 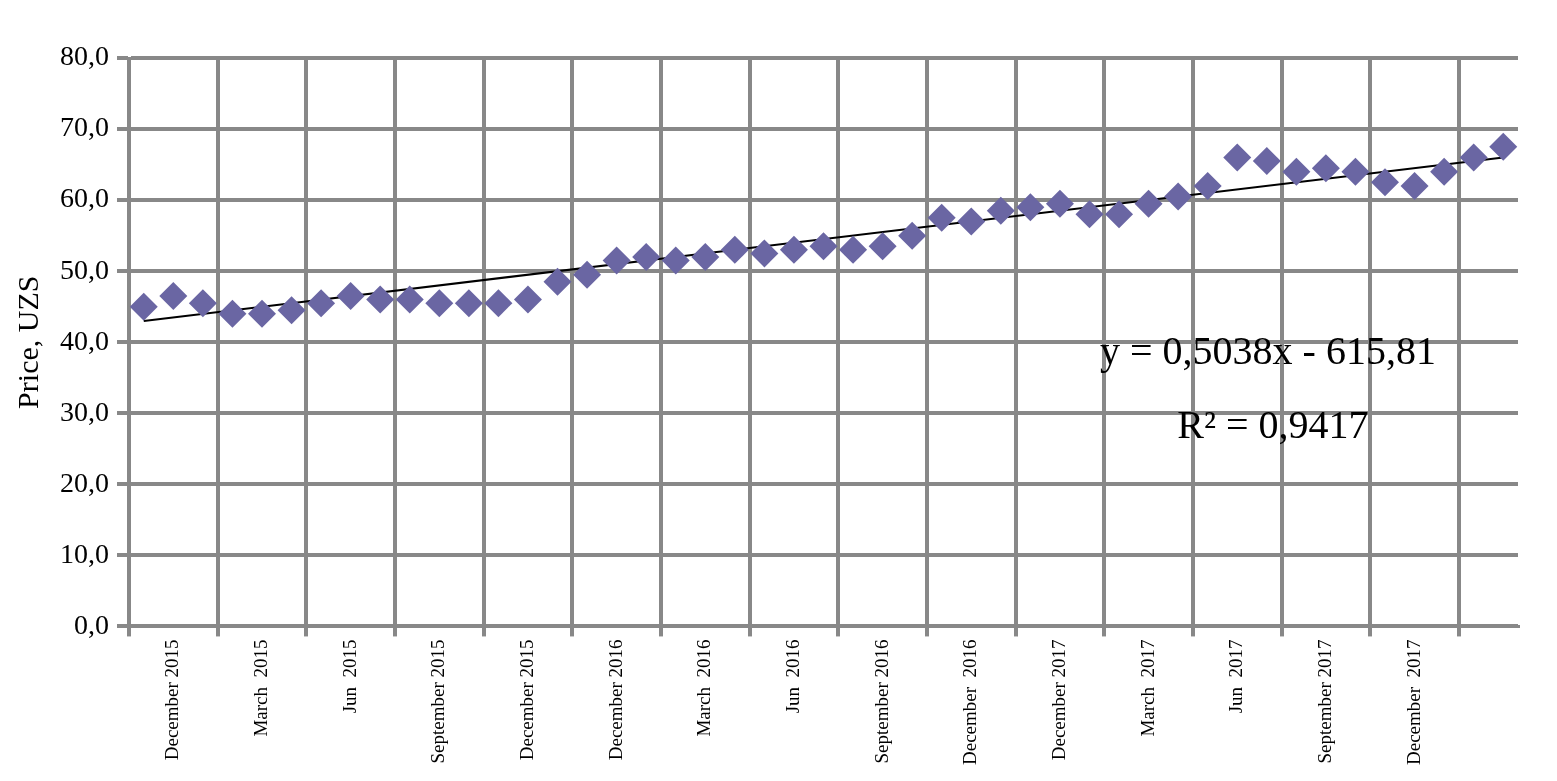 I want to click on y-tick-label: 60,0, so click(x=84, y=198).